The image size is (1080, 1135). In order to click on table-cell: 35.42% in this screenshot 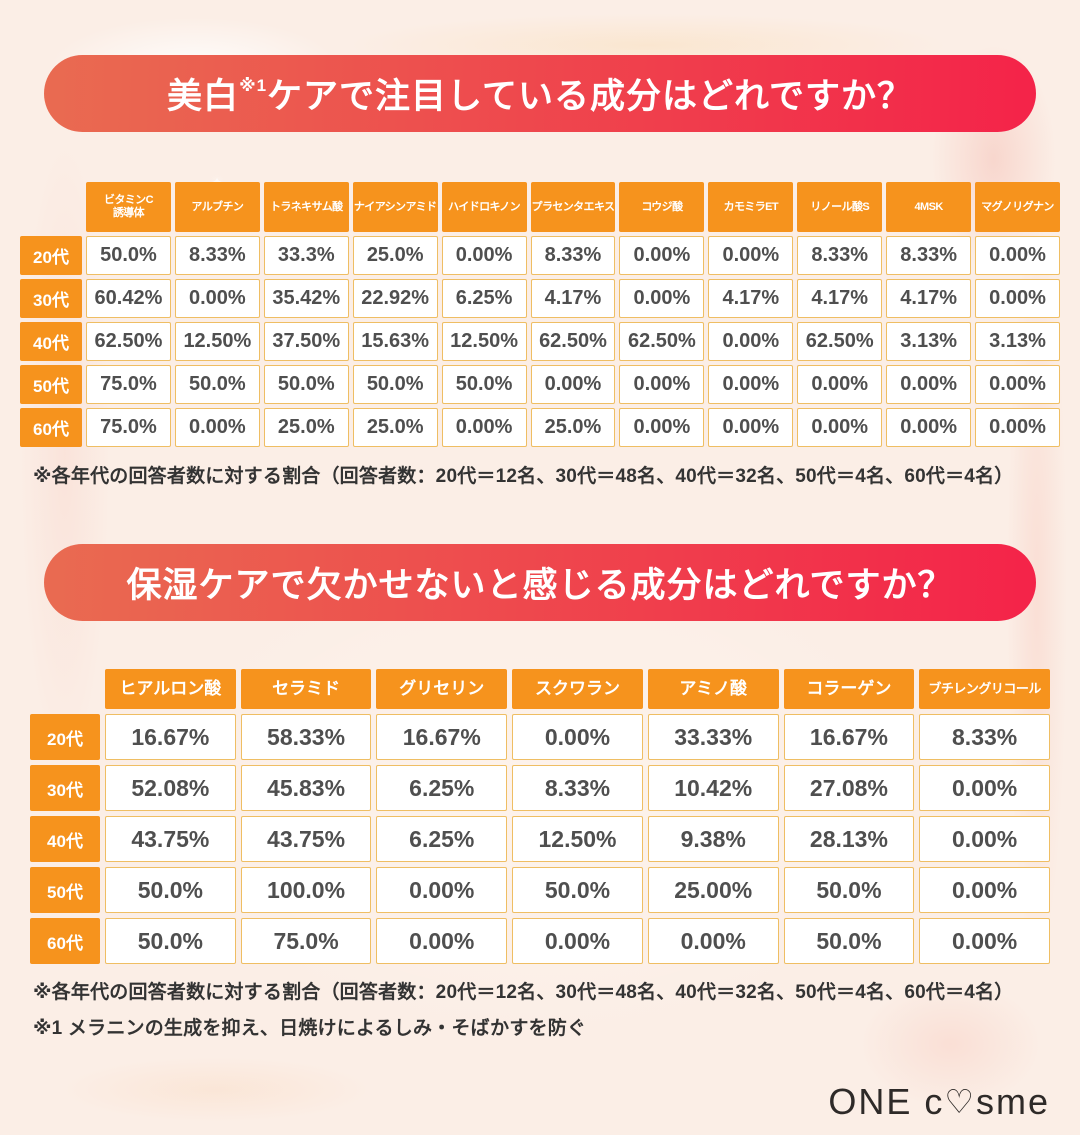, I will do `click(306, 298)`.